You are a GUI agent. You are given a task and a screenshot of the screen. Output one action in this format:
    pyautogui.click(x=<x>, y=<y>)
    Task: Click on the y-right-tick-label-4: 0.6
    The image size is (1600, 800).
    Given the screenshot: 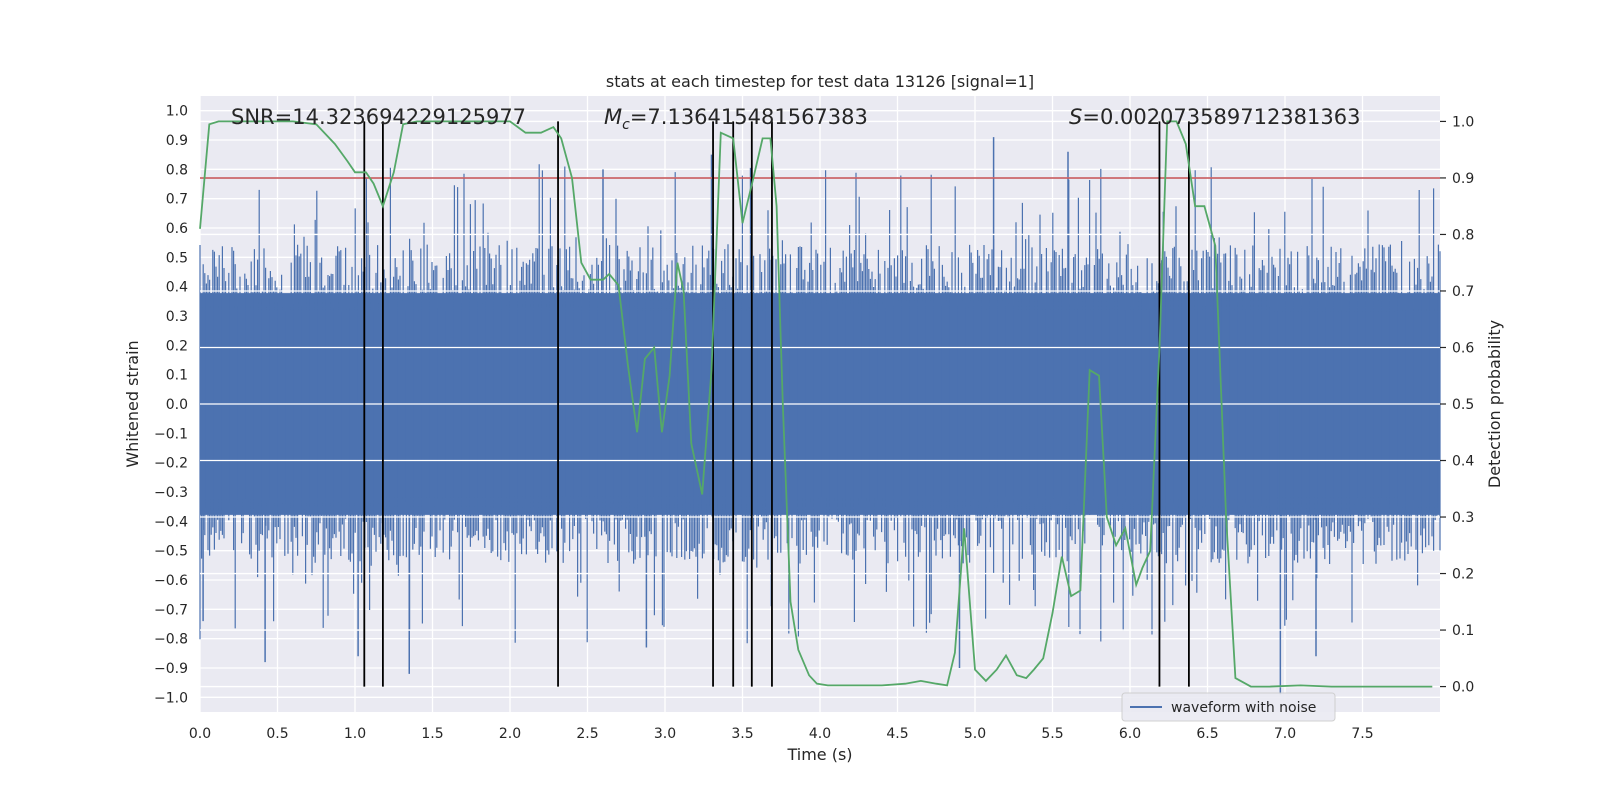 What is the action you would take?
    pyautogui.click(x=1463, y=348)
    